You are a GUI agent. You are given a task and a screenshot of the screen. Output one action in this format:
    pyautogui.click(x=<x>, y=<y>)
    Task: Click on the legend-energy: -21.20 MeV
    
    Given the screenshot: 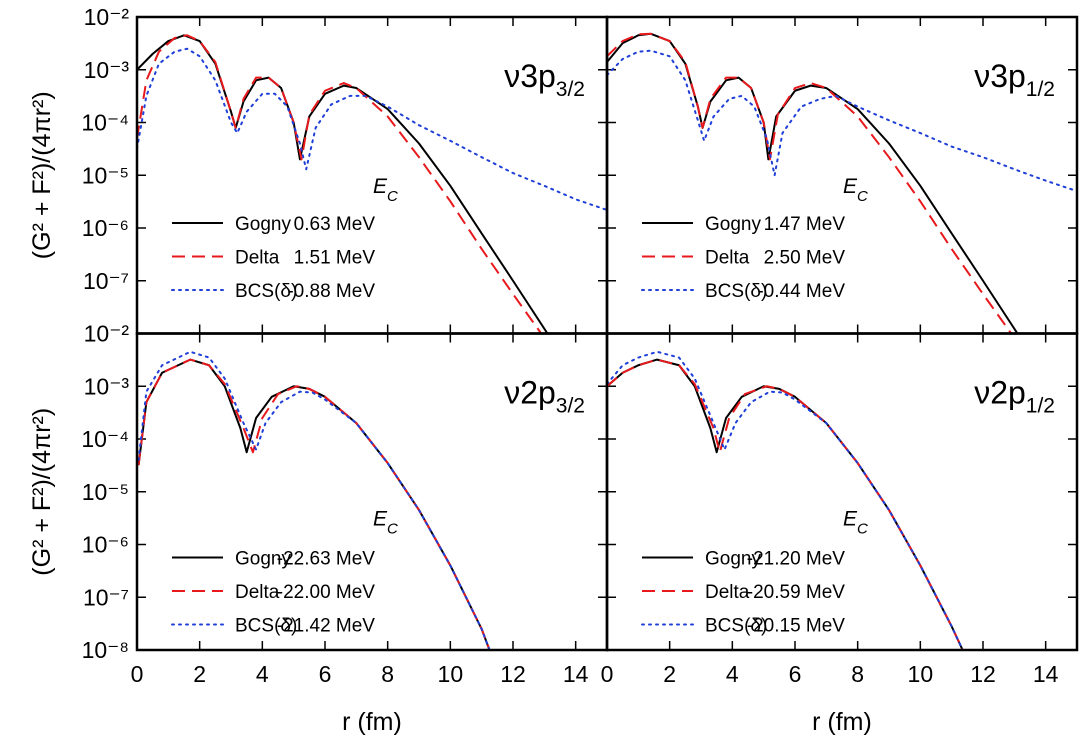 What is the action you would take?
    pyautogui.click(x=796, y=559)
    